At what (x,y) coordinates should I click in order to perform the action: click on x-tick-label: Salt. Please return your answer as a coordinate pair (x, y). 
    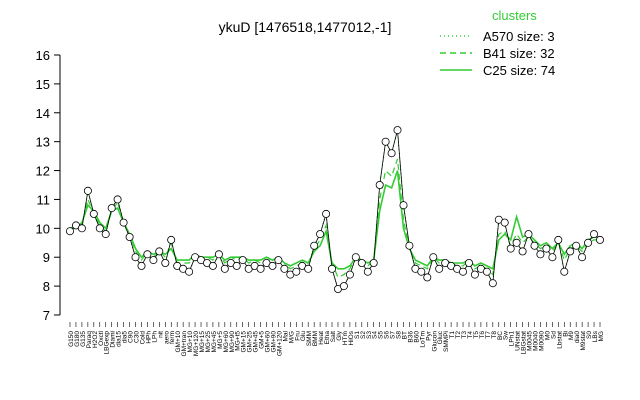
    Looking at the image, I should click on (333, 336).